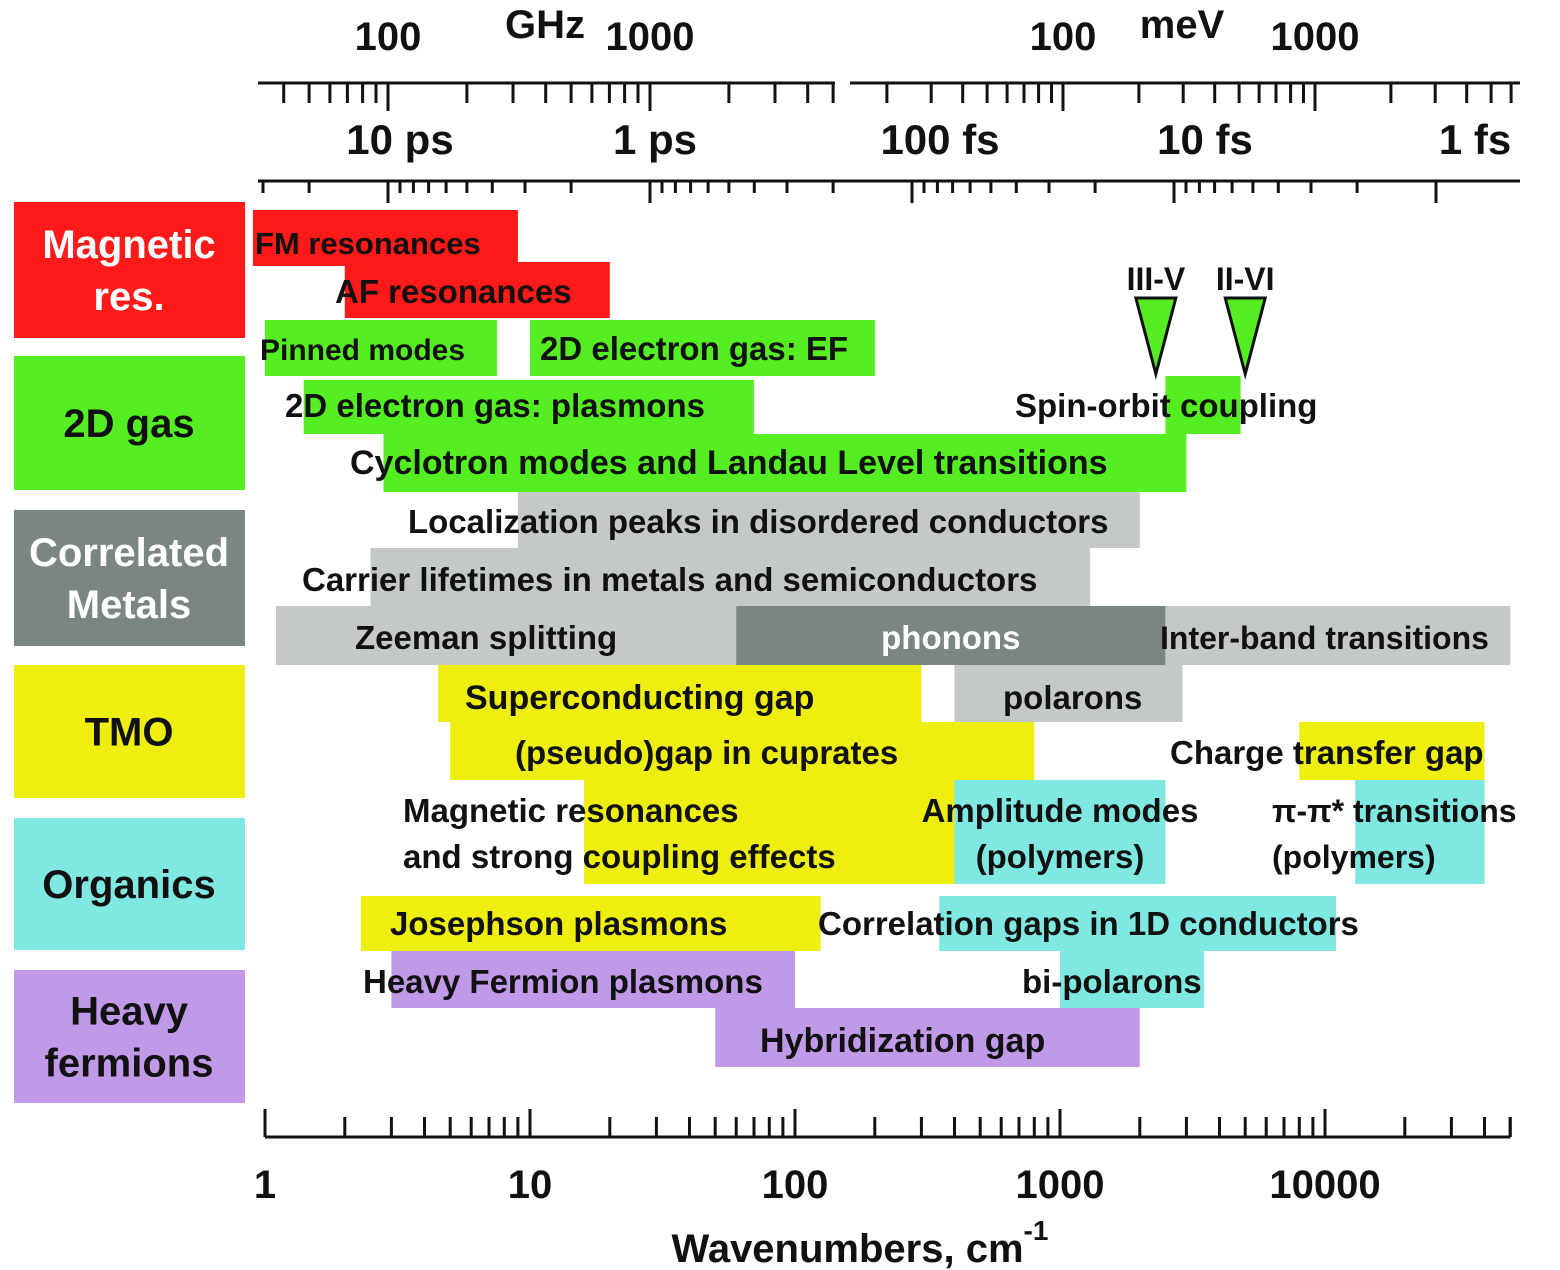  I want to click on mev-unit-label: meV, so click(1182, 25).